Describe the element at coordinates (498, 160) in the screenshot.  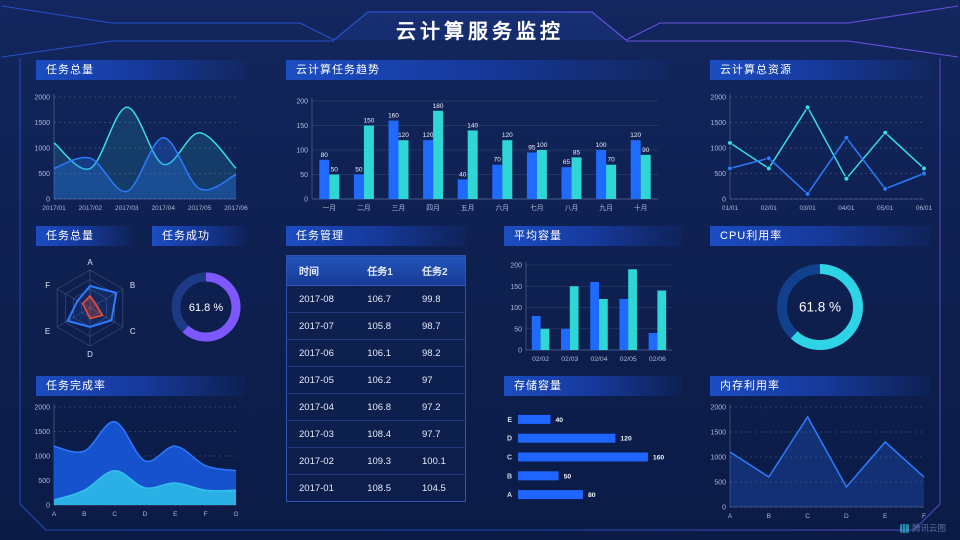
I see `tick-label: 70` at that location.